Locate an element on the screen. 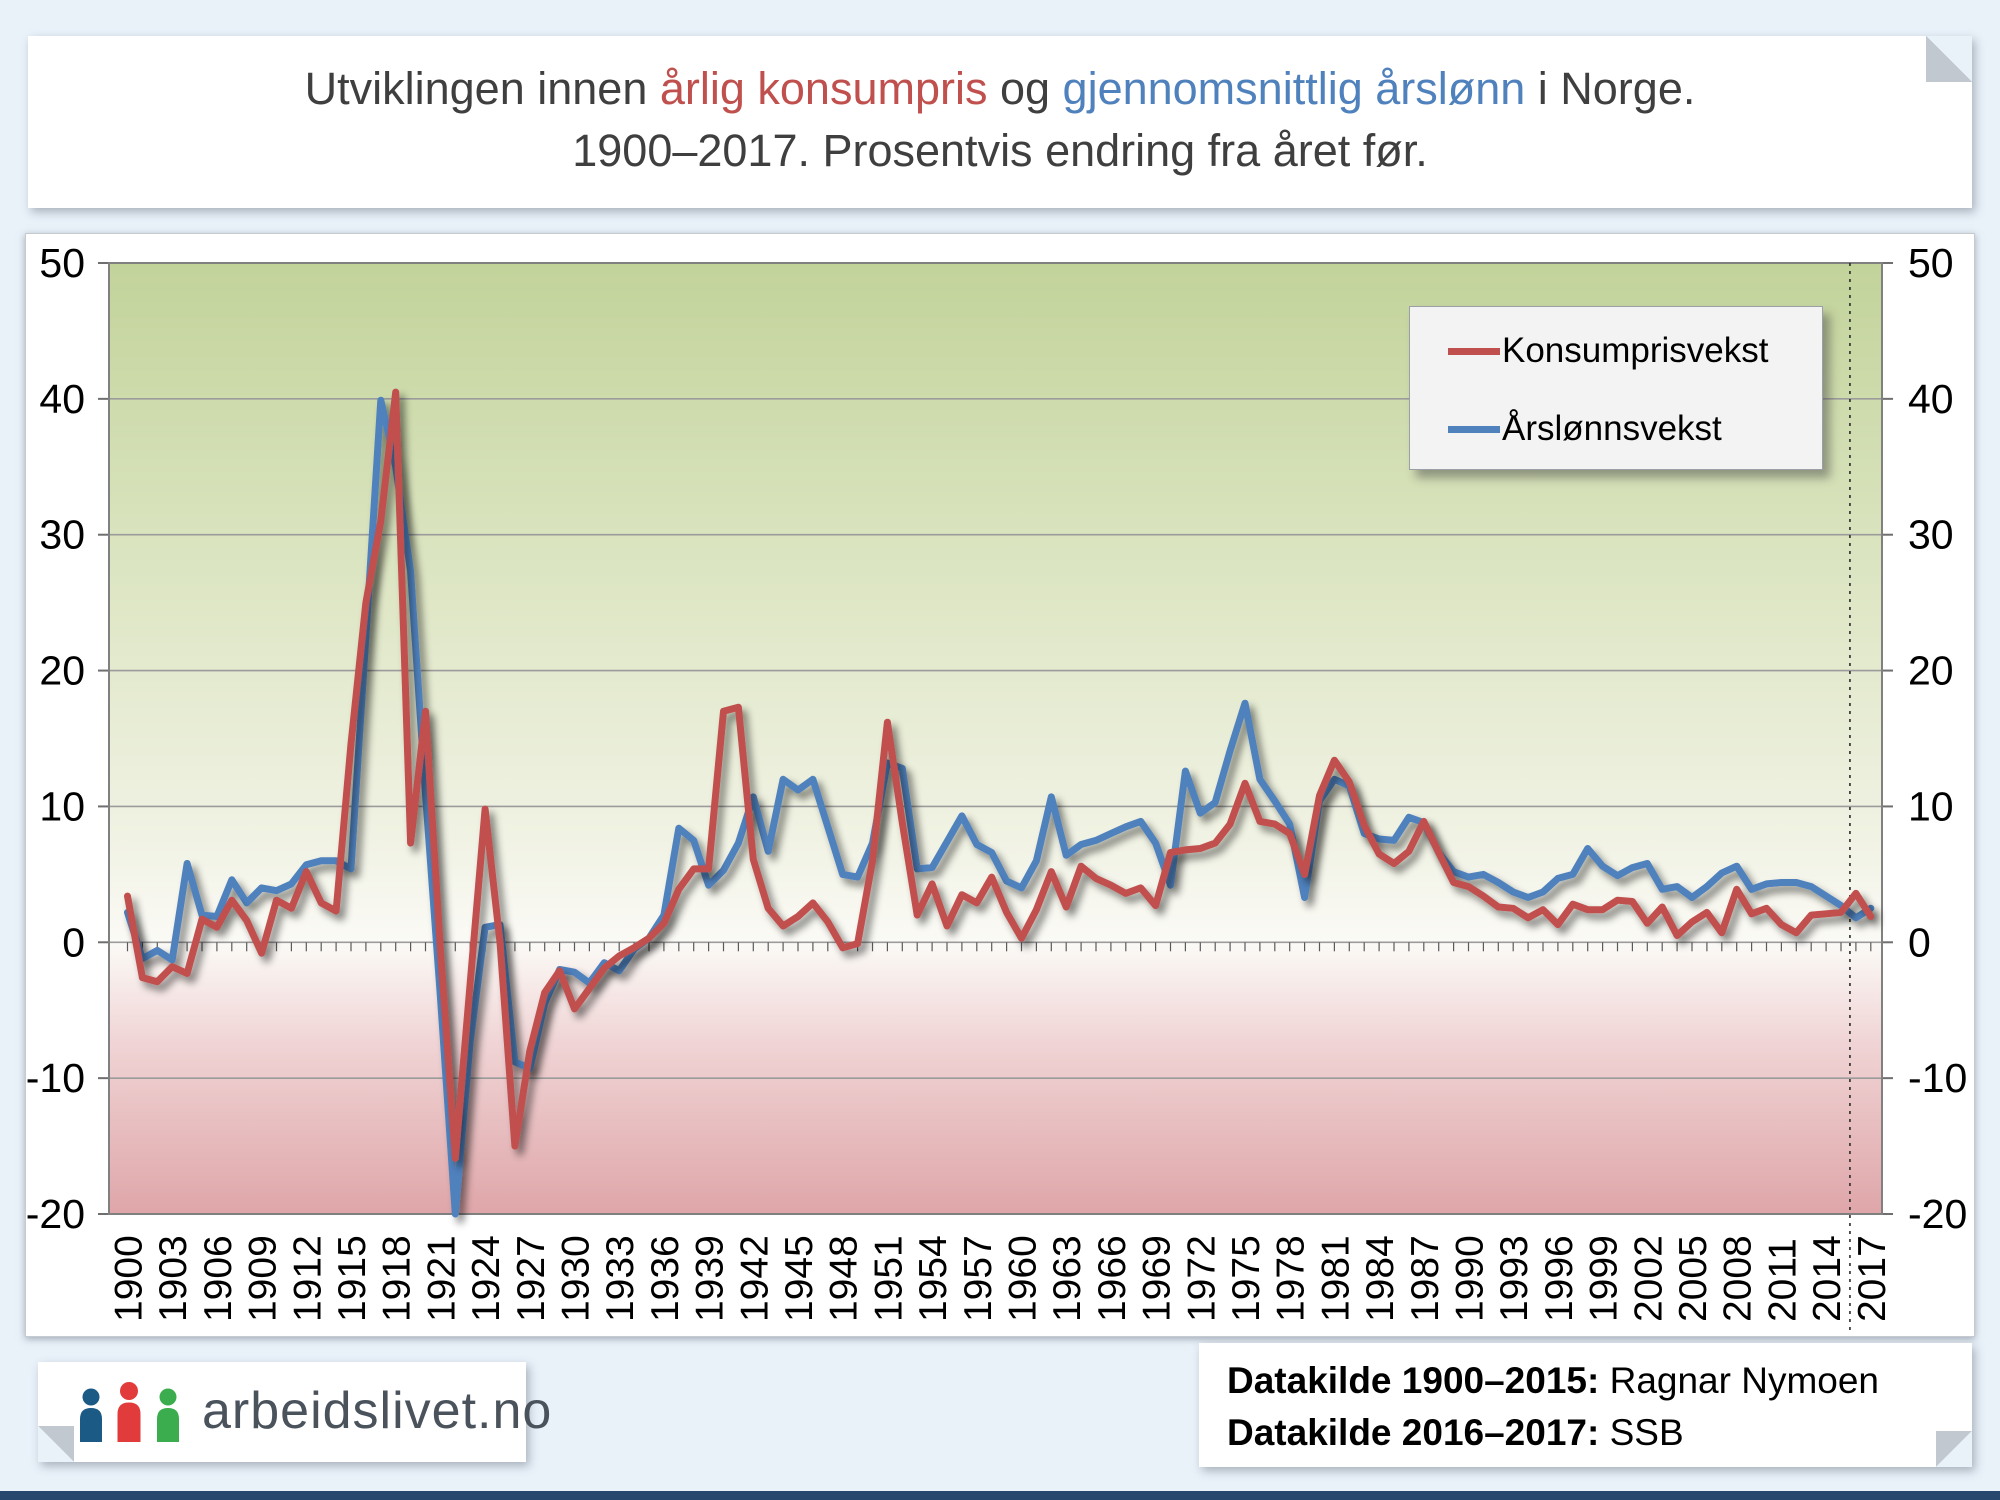 The width and height of the screenshot is (2000, 1500). chart-legend: Konsumprisvekst Årslønnsvekst is located at coordinates (1616, 388).